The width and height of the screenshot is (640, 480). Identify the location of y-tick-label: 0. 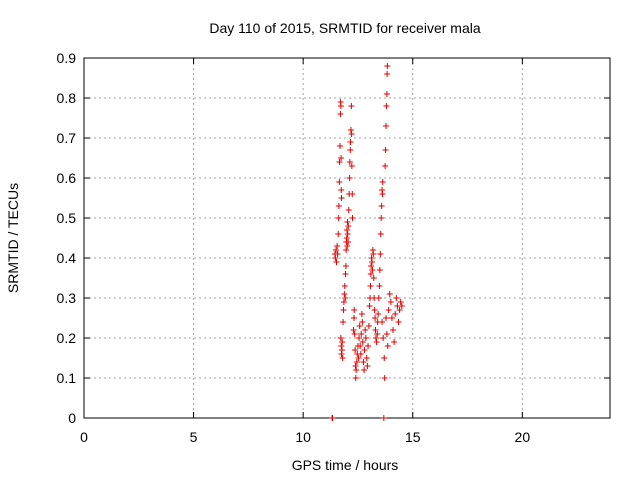
(72, 418).